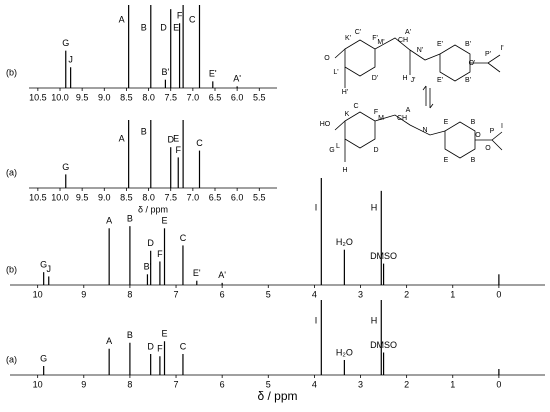 The width and height of the screenshot is (550, 412). Describe the element at coordinates (170, 97) in the screenshot. I see `x-tick-label: 7.5` at that location.